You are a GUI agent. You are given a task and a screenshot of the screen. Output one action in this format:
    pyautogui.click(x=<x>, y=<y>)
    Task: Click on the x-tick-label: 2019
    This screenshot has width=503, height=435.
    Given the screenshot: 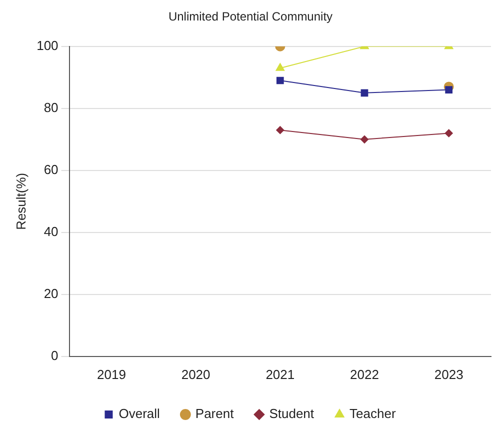 What is the action you would take?
    pyautogui.click(x=111, y=374)
    